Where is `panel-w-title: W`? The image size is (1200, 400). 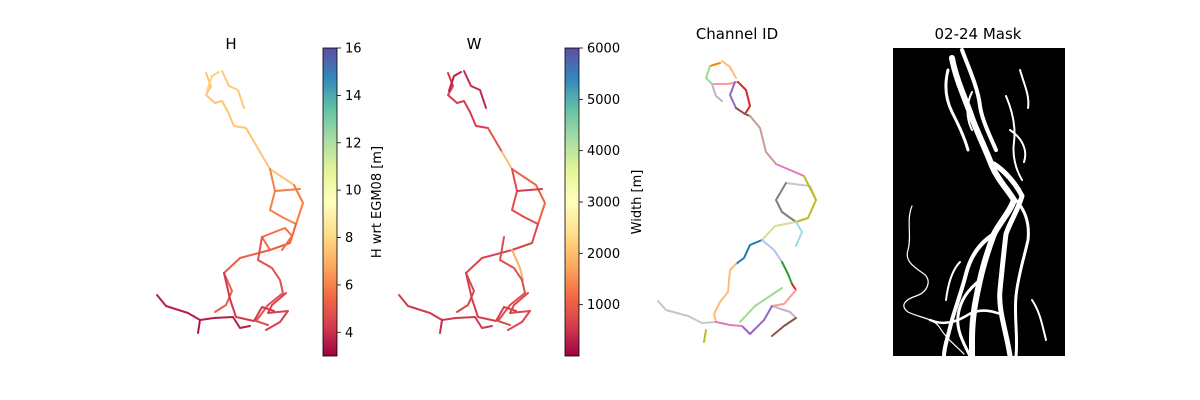
panel-w-title: W is located at coordinates (474, 44).